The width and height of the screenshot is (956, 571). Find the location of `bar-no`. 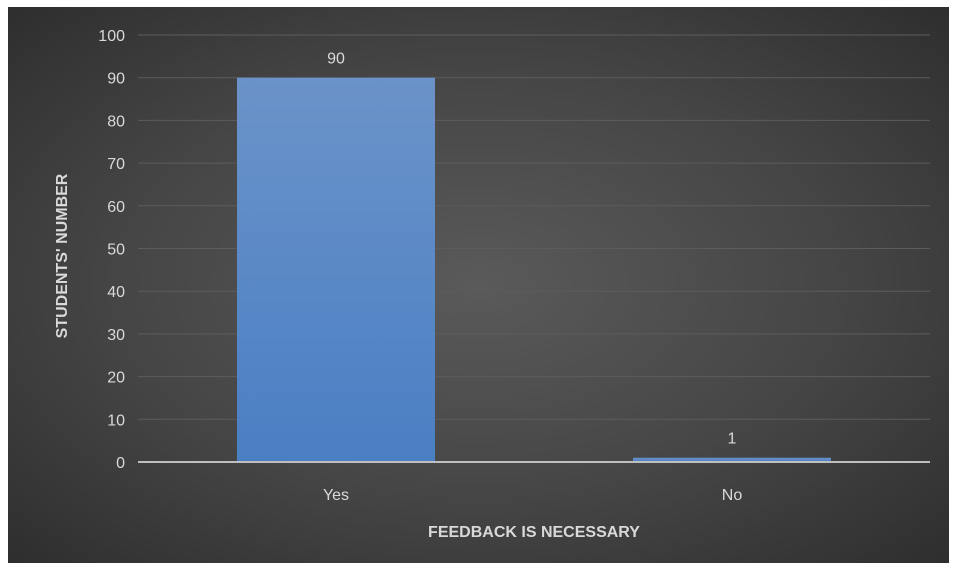

bar-no is located at coordinates (732, 459).